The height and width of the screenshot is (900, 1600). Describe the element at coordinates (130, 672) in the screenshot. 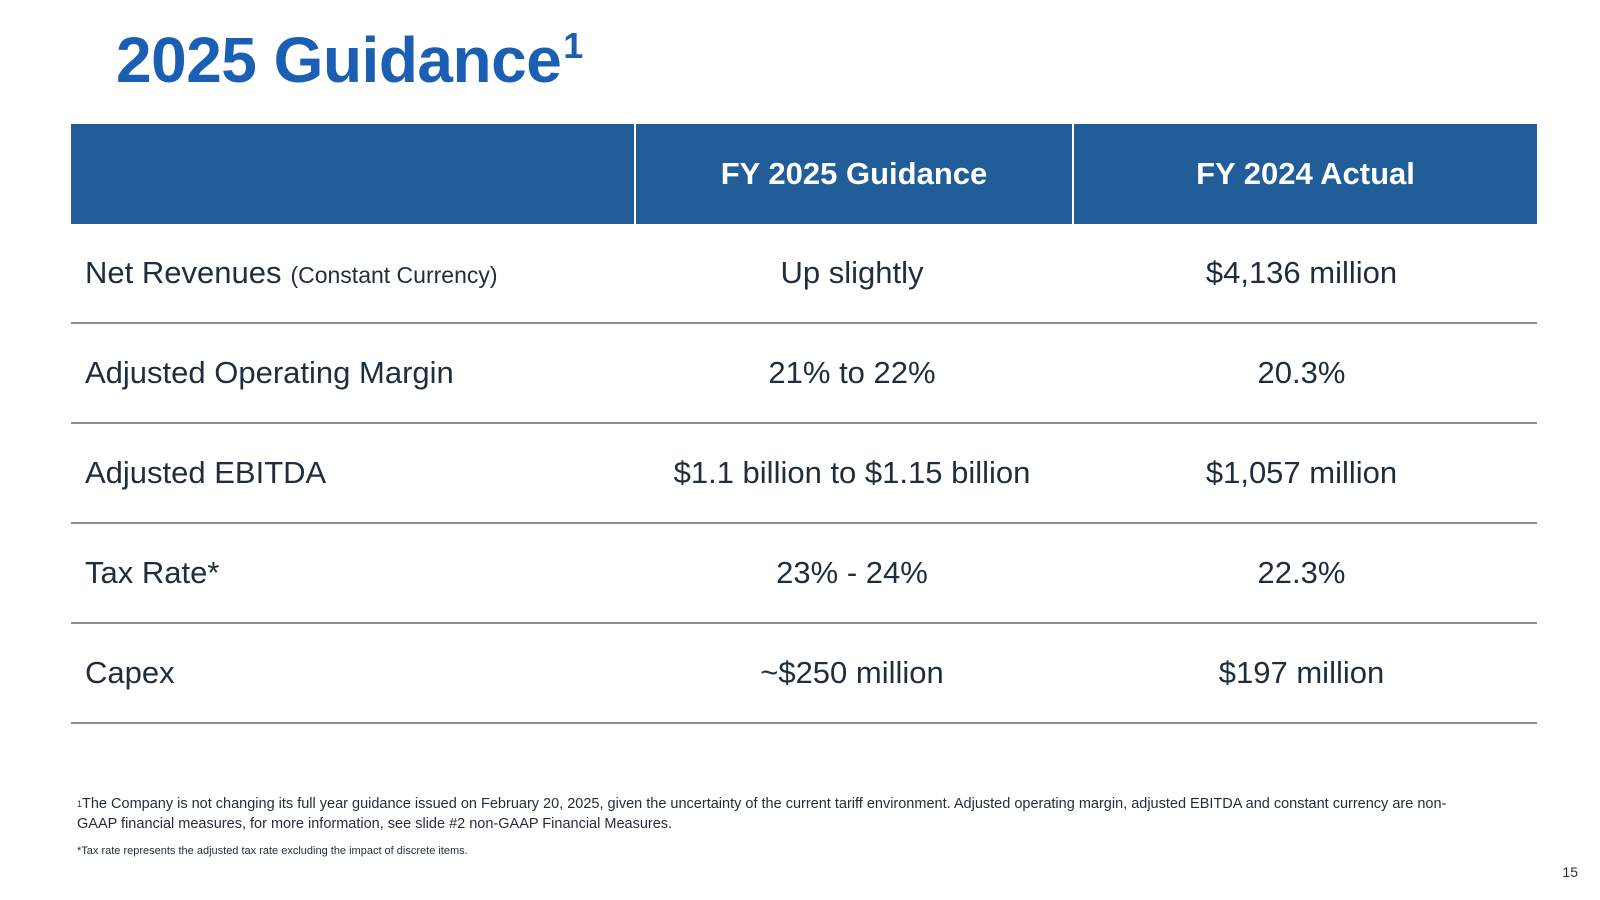

I see `metric-cell: Capex` at that location.